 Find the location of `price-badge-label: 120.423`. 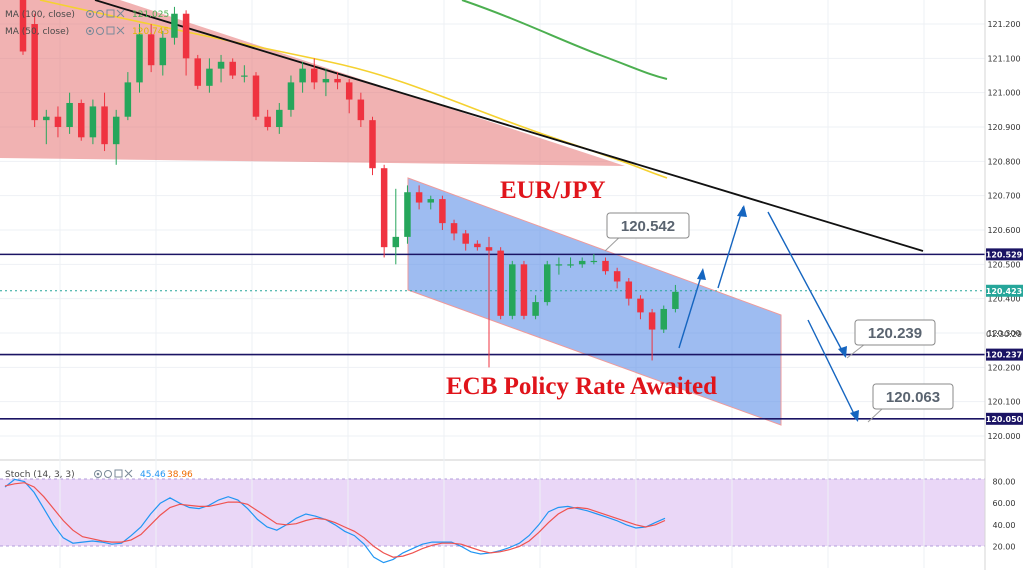

price-badge-label: 120.423 is located at coordinates (1004, 291).